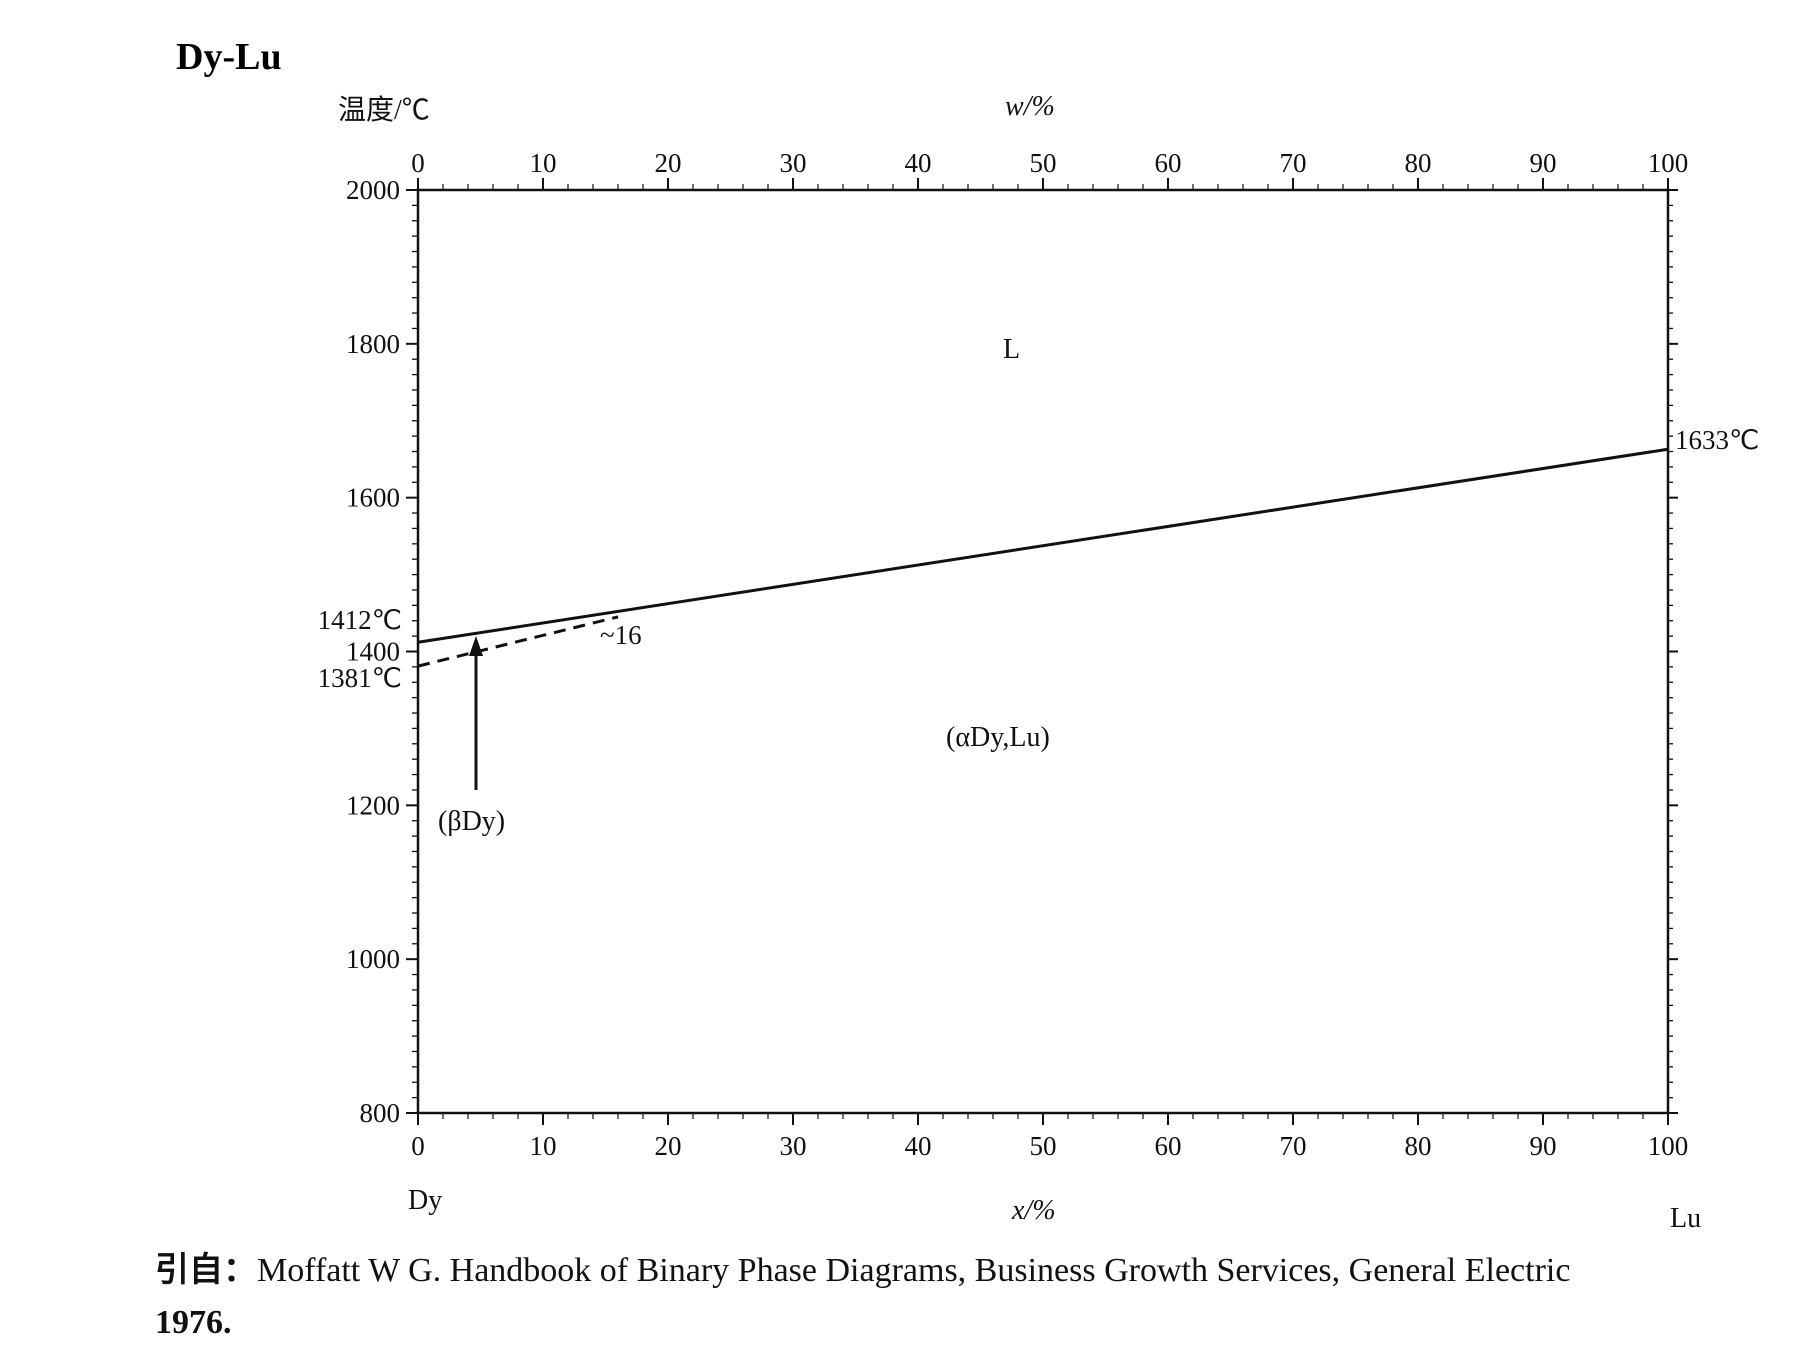 The height and width of the screenshot is (1349, 1795). I want to click on x-tick-label-bottom: 0, so click(418, 1146).